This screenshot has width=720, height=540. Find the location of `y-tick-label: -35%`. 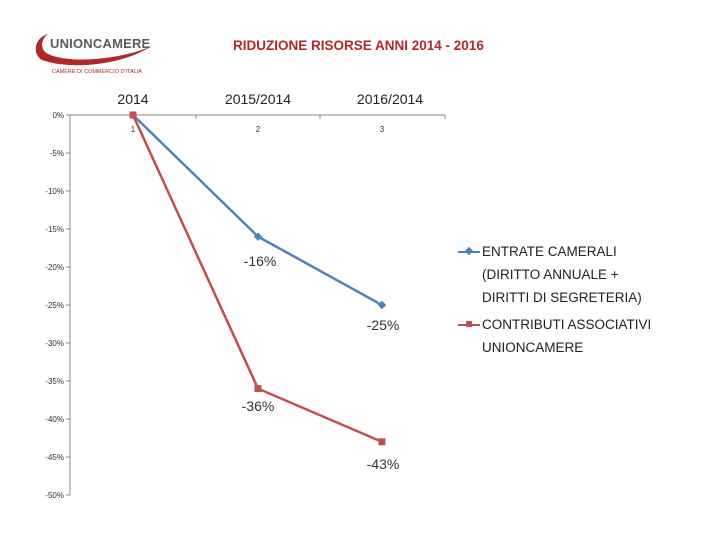

y-tick-label: -35% is located at coordinates (54, 381).